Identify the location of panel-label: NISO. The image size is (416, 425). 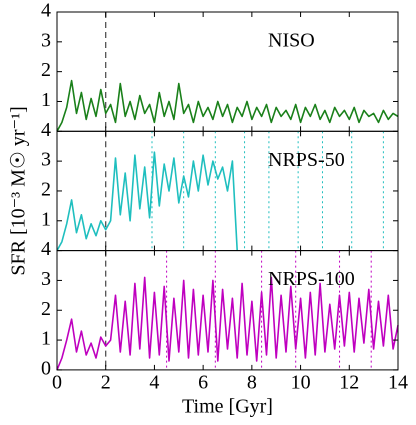
(291, 41).